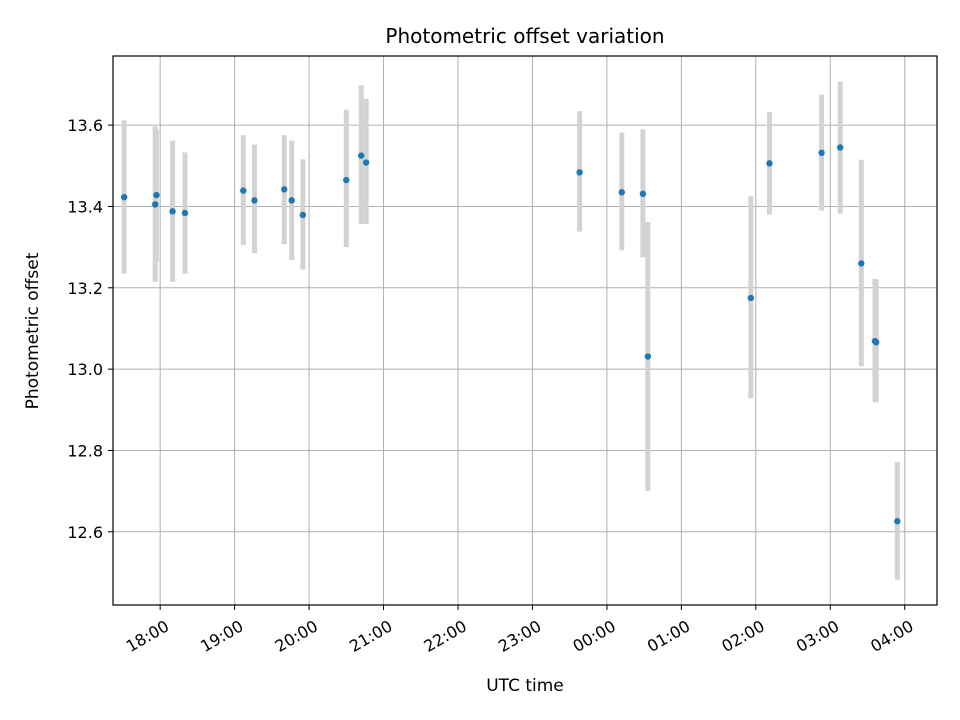  I want to click on y-tick-label: 13.2, so click(85, 288).